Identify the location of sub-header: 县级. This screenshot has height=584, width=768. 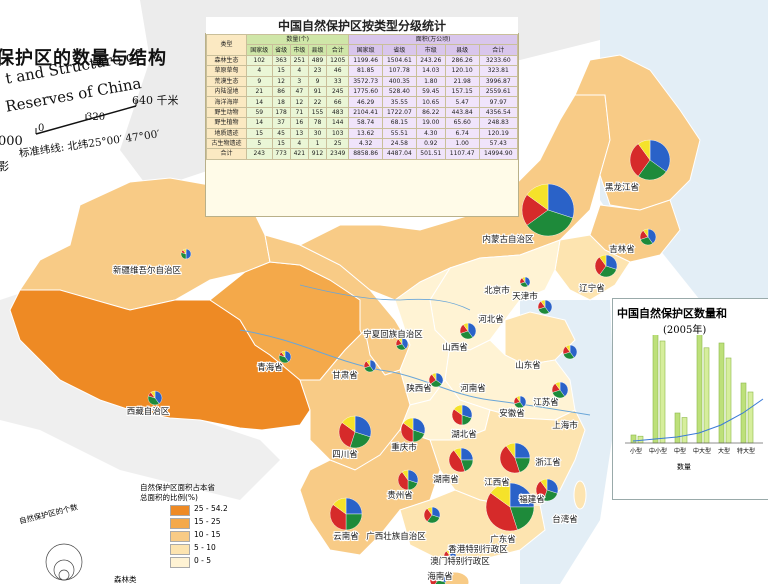
(317, 50).